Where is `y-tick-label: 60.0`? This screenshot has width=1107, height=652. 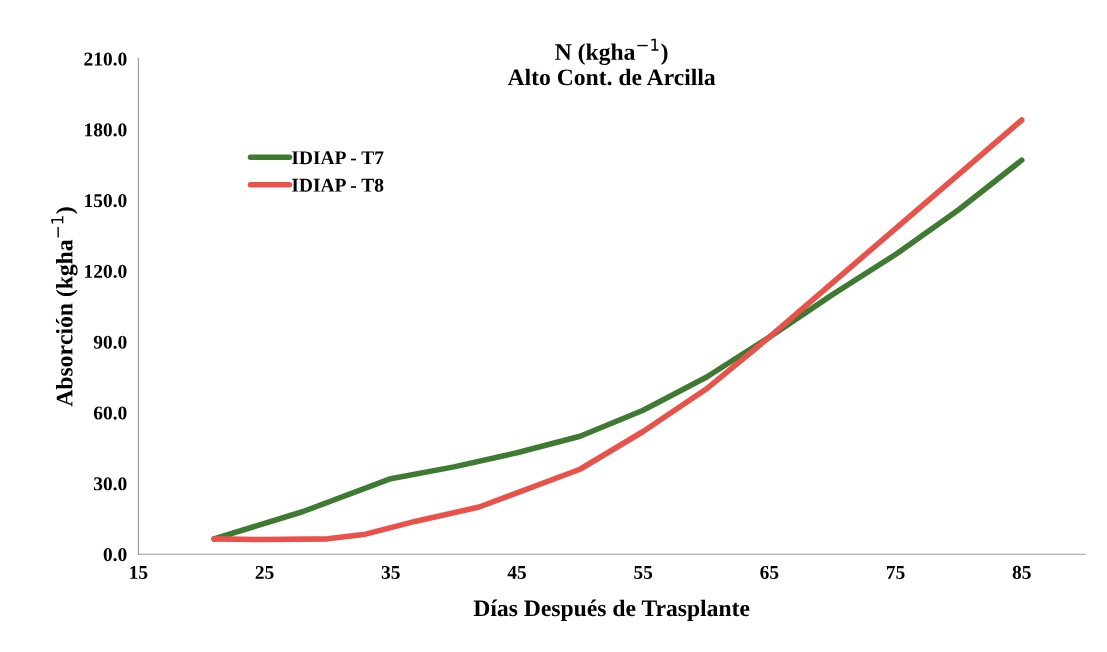 y-tick-label: 60.0 is located at coordinates (110, 413).